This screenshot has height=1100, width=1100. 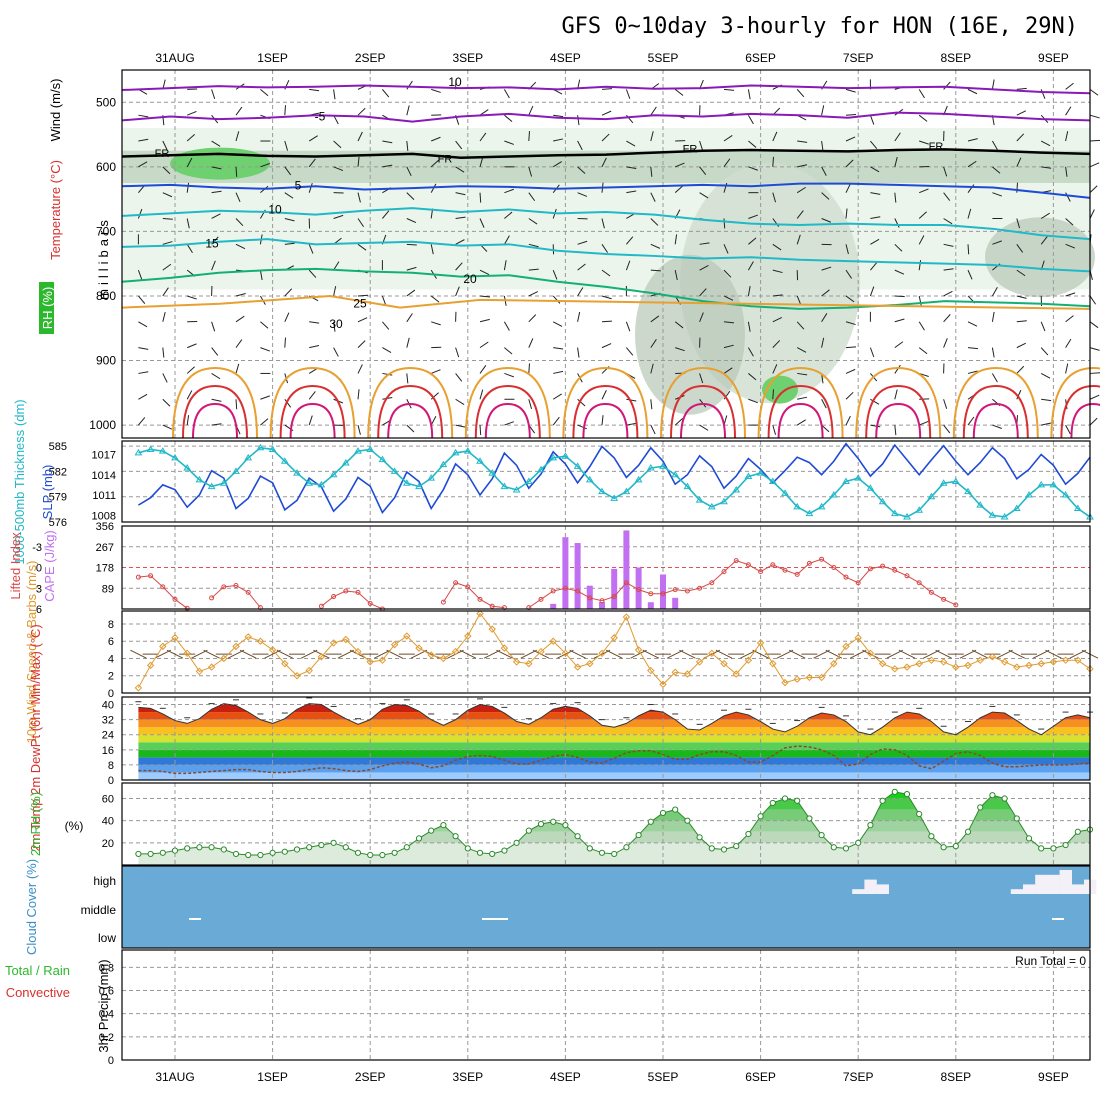 What do you see at coordinates (275, 209) in the screenshot?
I see `contour-label: 10` at bounding box center [275, 209].